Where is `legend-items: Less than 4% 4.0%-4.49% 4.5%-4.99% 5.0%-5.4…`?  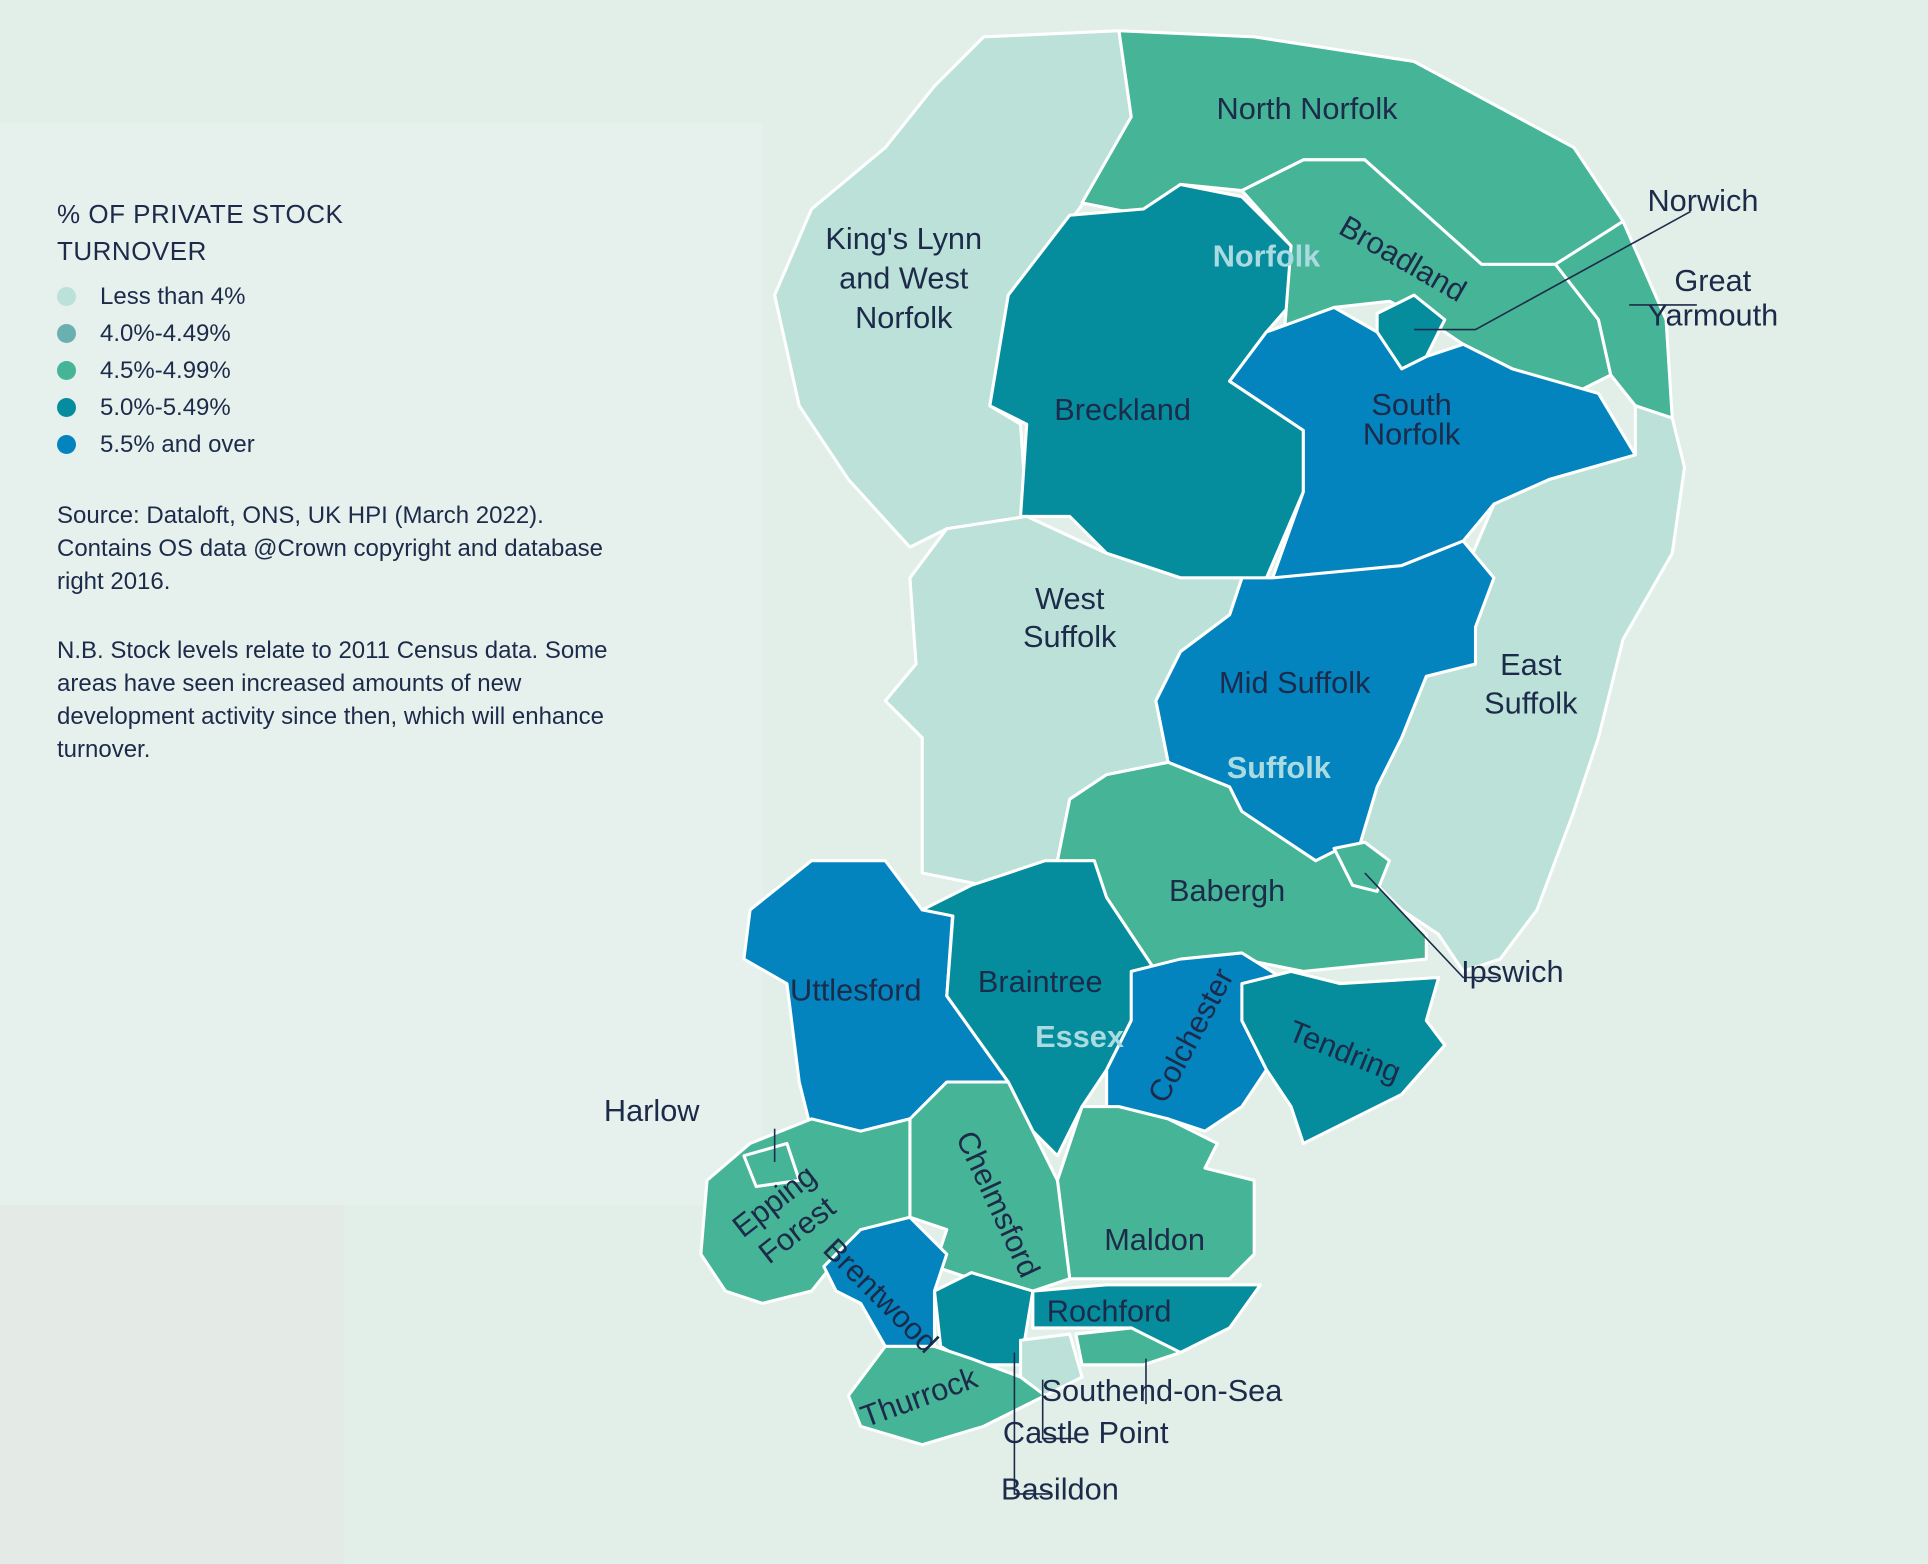
legend-items: Less than 4% 4.0%-4.49% 4.5%-4.99% 5.0%-5.4… is located at coordinates (347, 370).